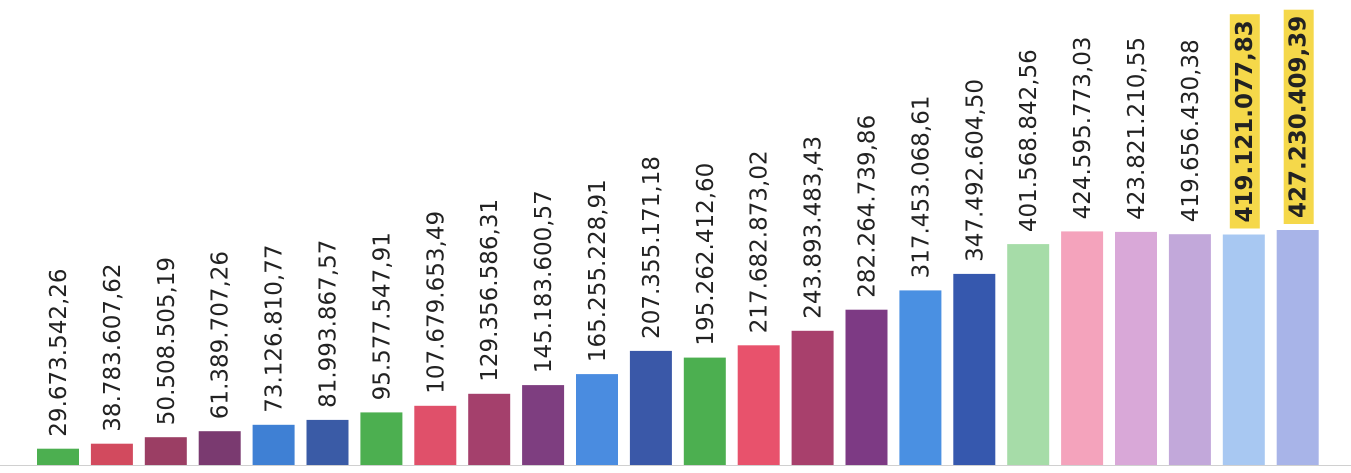 The width and height of the screenshot is (1351, 473). I want to click on value-label-text: 165.255.228,91, so click(598, 270).